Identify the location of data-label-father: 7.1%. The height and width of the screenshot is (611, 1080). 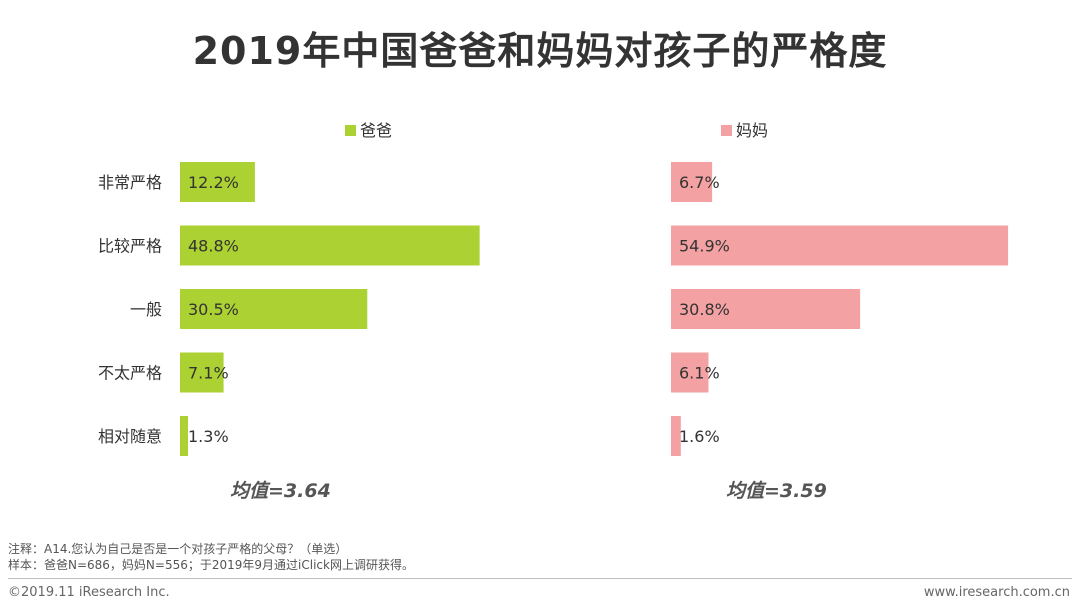
(208, 373).